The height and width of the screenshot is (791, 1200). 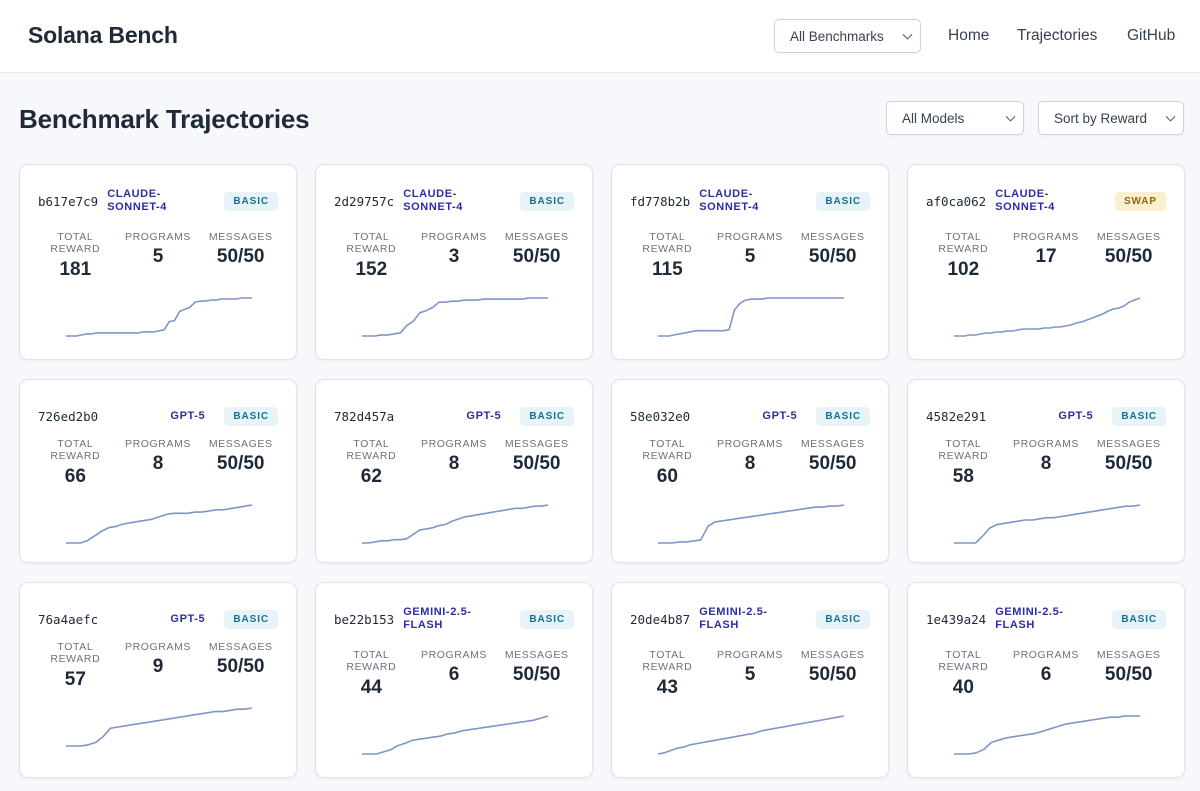 I want to click on stat-total-reward: TOTAL REWARD 66, so click(x=75, y=463).